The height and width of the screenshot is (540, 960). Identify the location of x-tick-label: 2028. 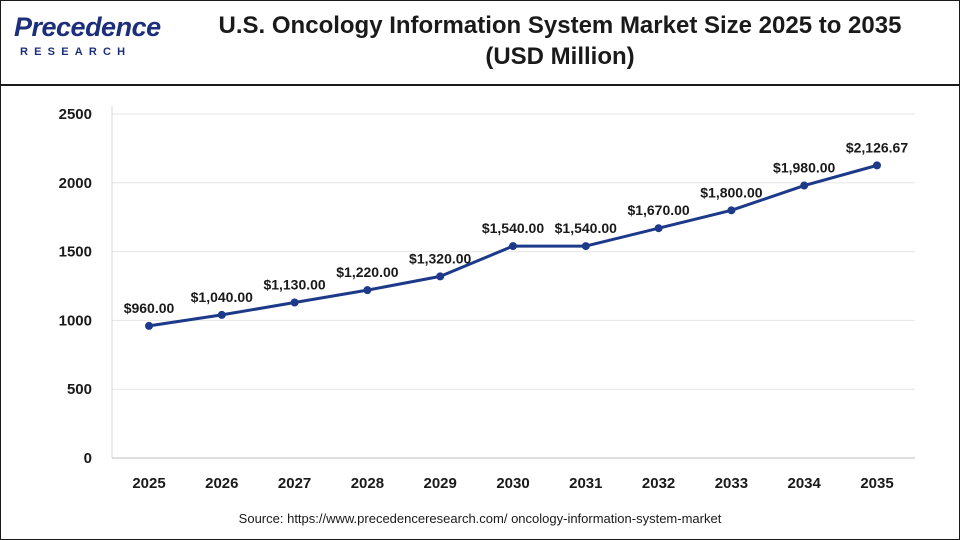
(367, 483).